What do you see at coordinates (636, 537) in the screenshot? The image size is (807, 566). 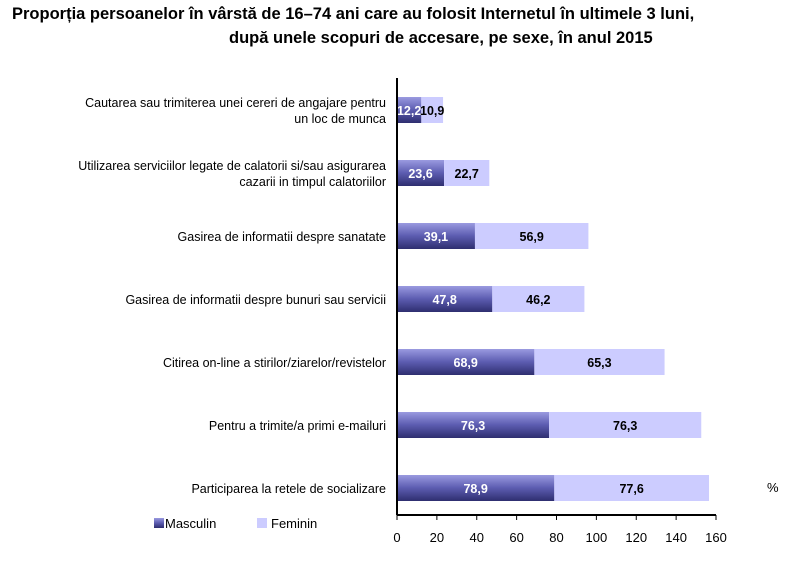 I see `x-tick-label: 120` at bounding box center [636, 537].